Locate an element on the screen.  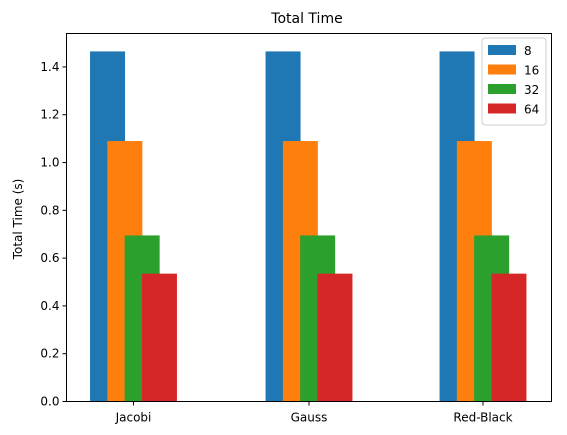
chart-title: Total Time is located at coordinates (306, 19).